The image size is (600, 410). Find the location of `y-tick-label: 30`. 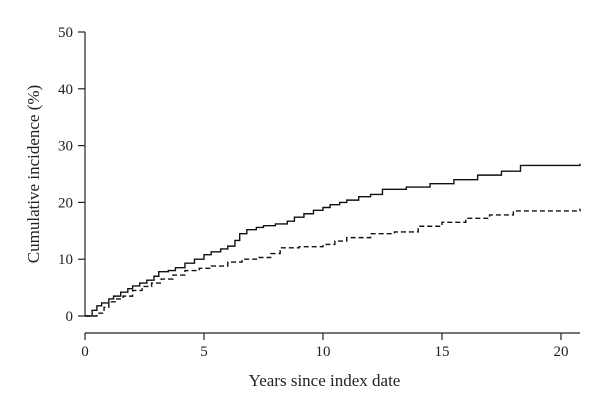

y-tick-label: 30 is located at coordinates (65, 147).